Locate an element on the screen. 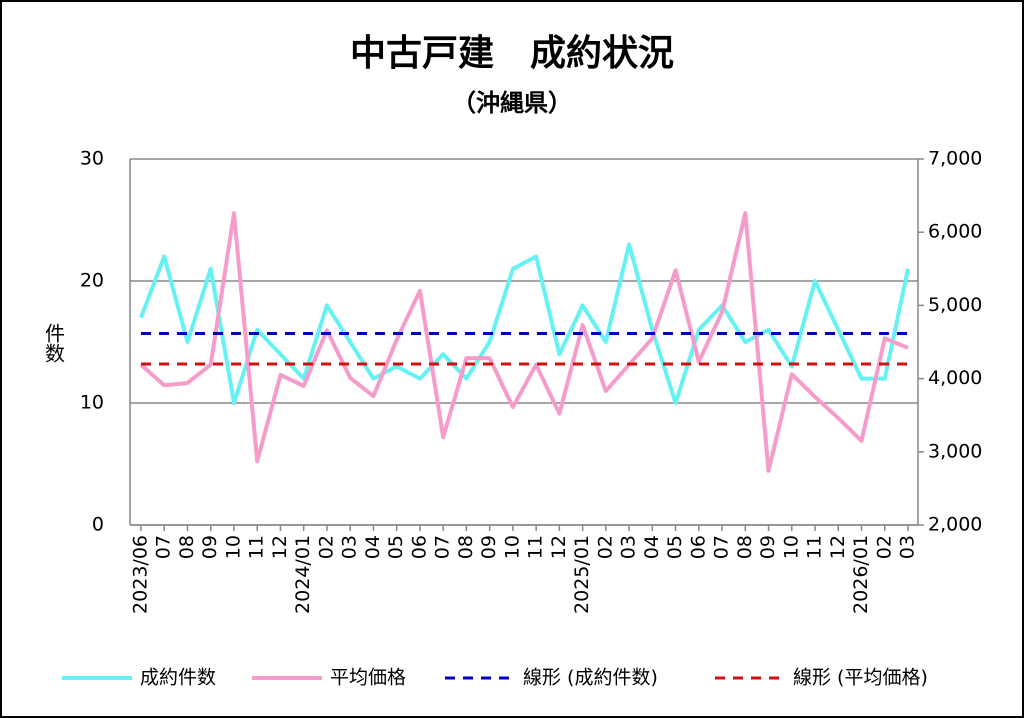 The height and width of the screenshot is (718, 1024). y-axis-label: 件数 is located at coordinates (54, 343).